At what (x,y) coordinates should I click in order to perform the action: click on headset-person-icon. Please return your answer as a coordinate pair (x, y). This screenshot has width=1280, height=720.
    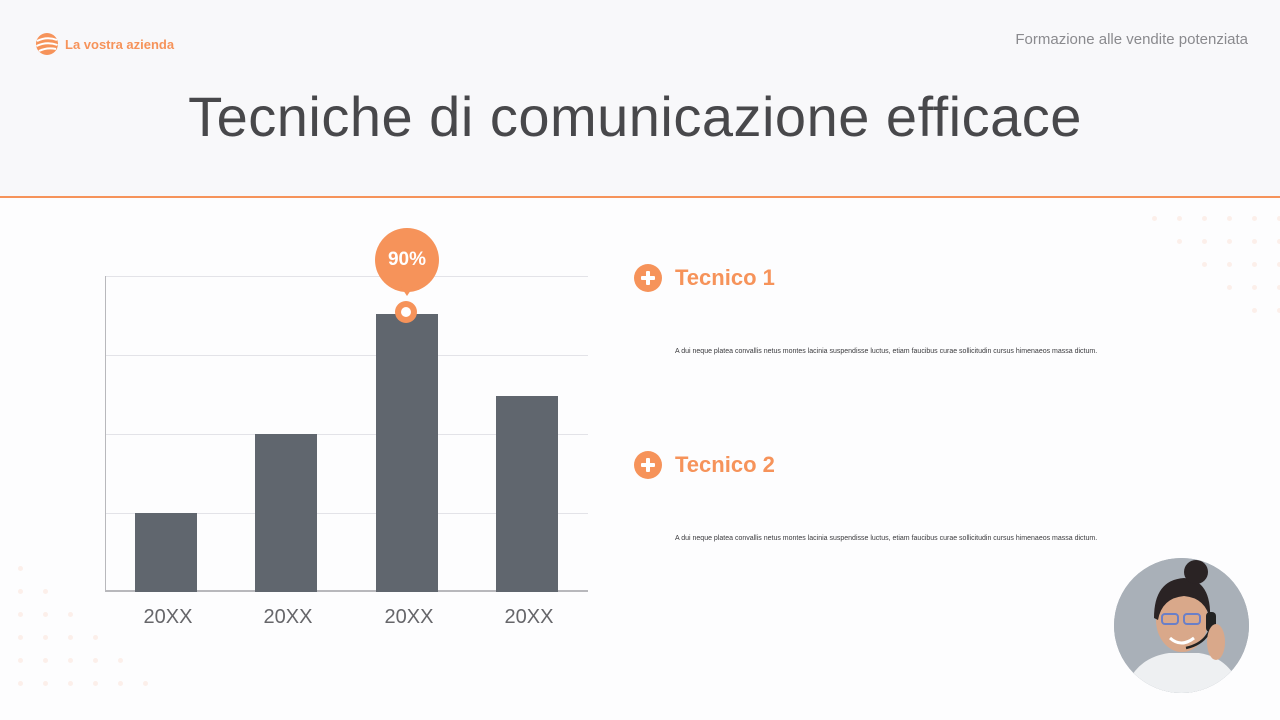
    Looking at the image, I should click on (1181, 625).